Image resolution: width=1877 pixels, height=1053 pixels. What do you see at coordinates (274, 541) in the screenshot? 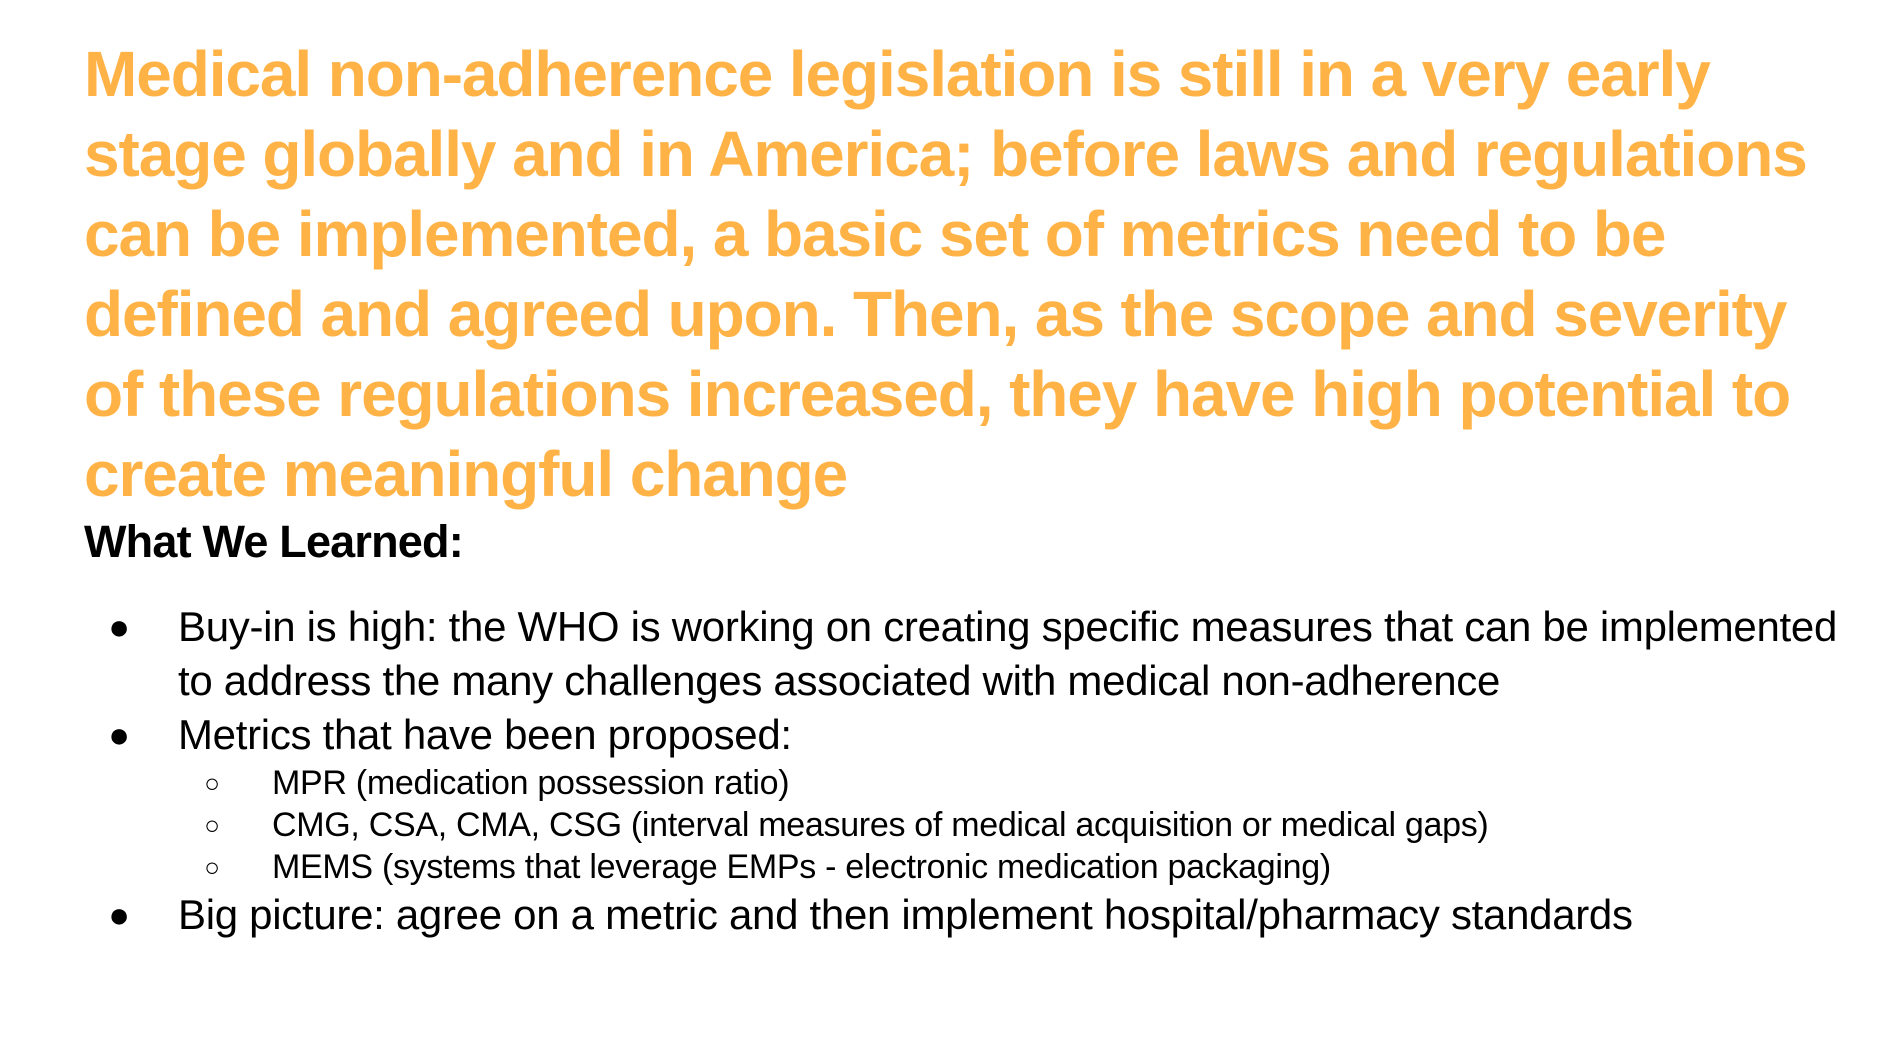
I see `section-heading: What We Learned:` at bounding box center [274, 541].